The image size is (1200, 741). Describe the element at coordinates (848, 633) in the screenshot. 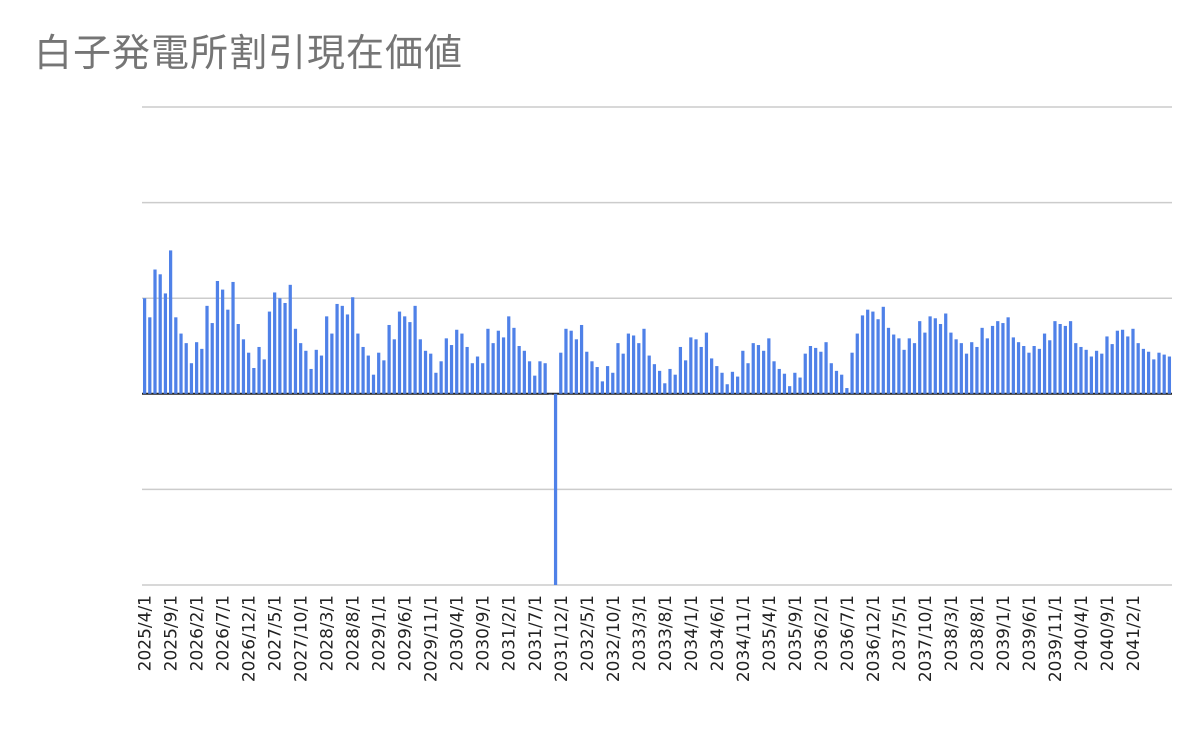

I see `x-tick-label: 2036/7/1` at that location.